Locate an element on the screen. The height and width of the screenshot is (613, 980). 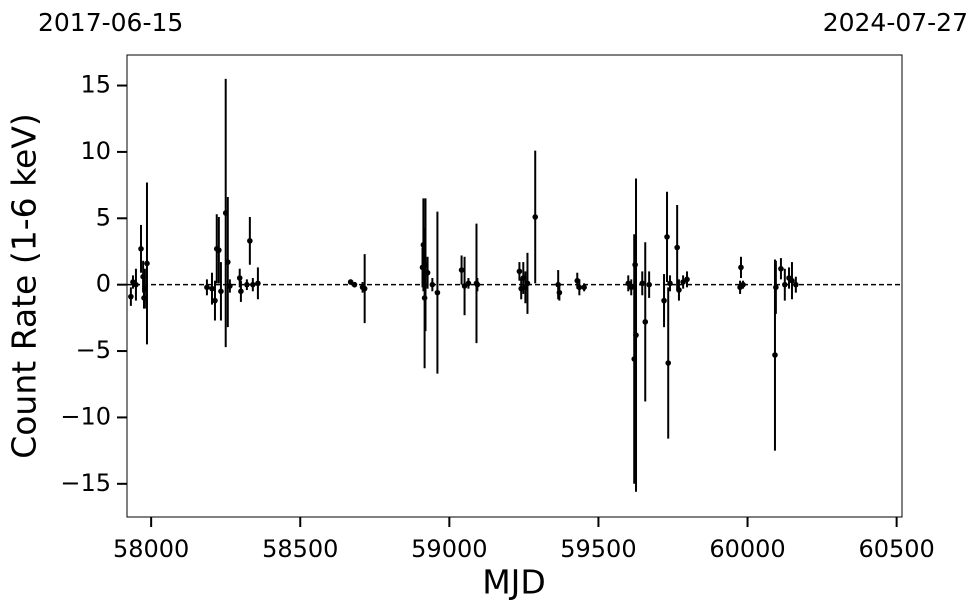
x-tick-label: 60500 is located at coordinates (896, 549).